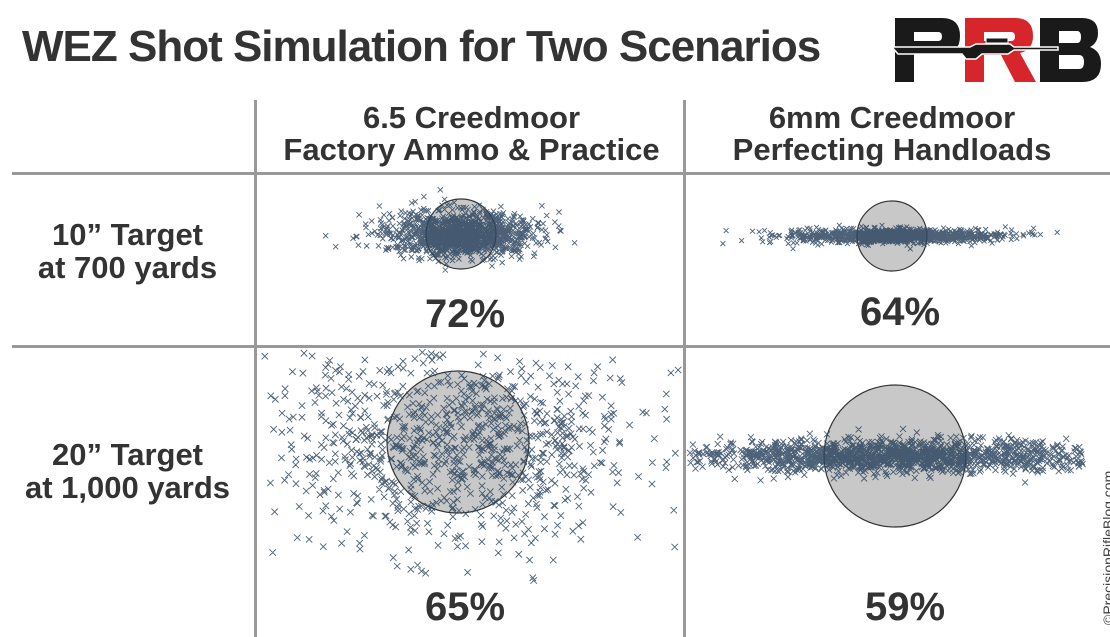 This screenshot has height=637, width=1110. Describe the element at coordinates (684, 368) in the screenshot. I see `grid-line-vertical-middle` at that location.